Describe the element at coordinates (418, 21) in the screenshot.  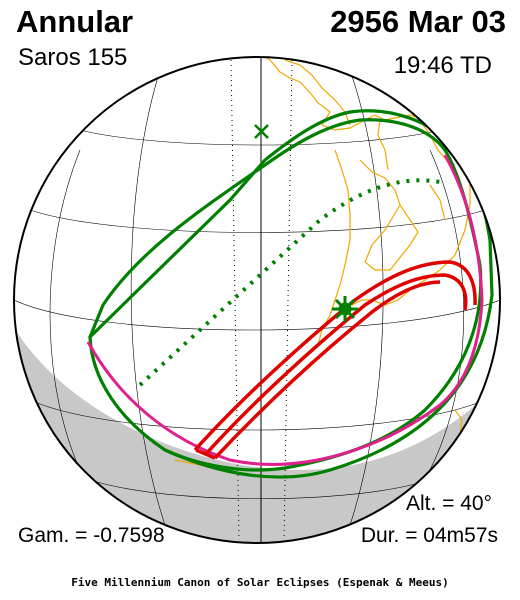
I see `eclipse-date: 2956 Mar 03` at that location.